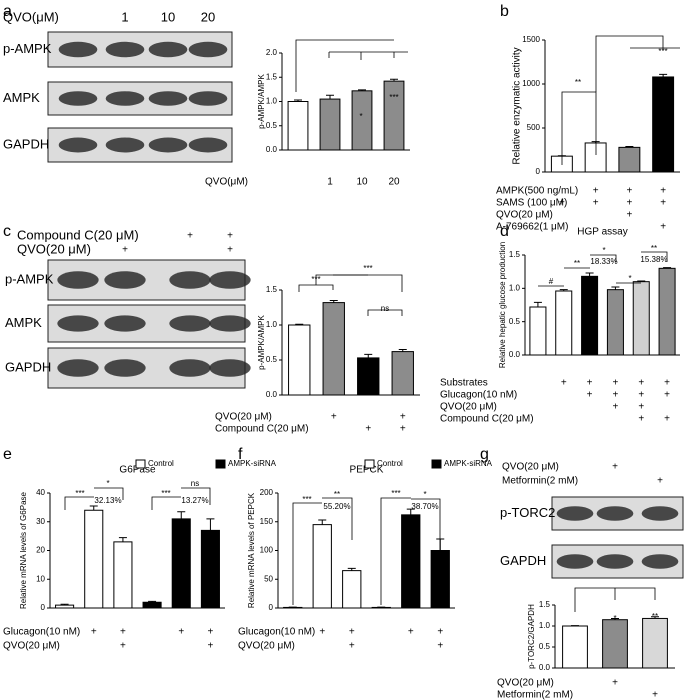  What do you see at coordinates (551, 281) in the screenshot?
I see `annotation: #` at bounding box center [551, 281].